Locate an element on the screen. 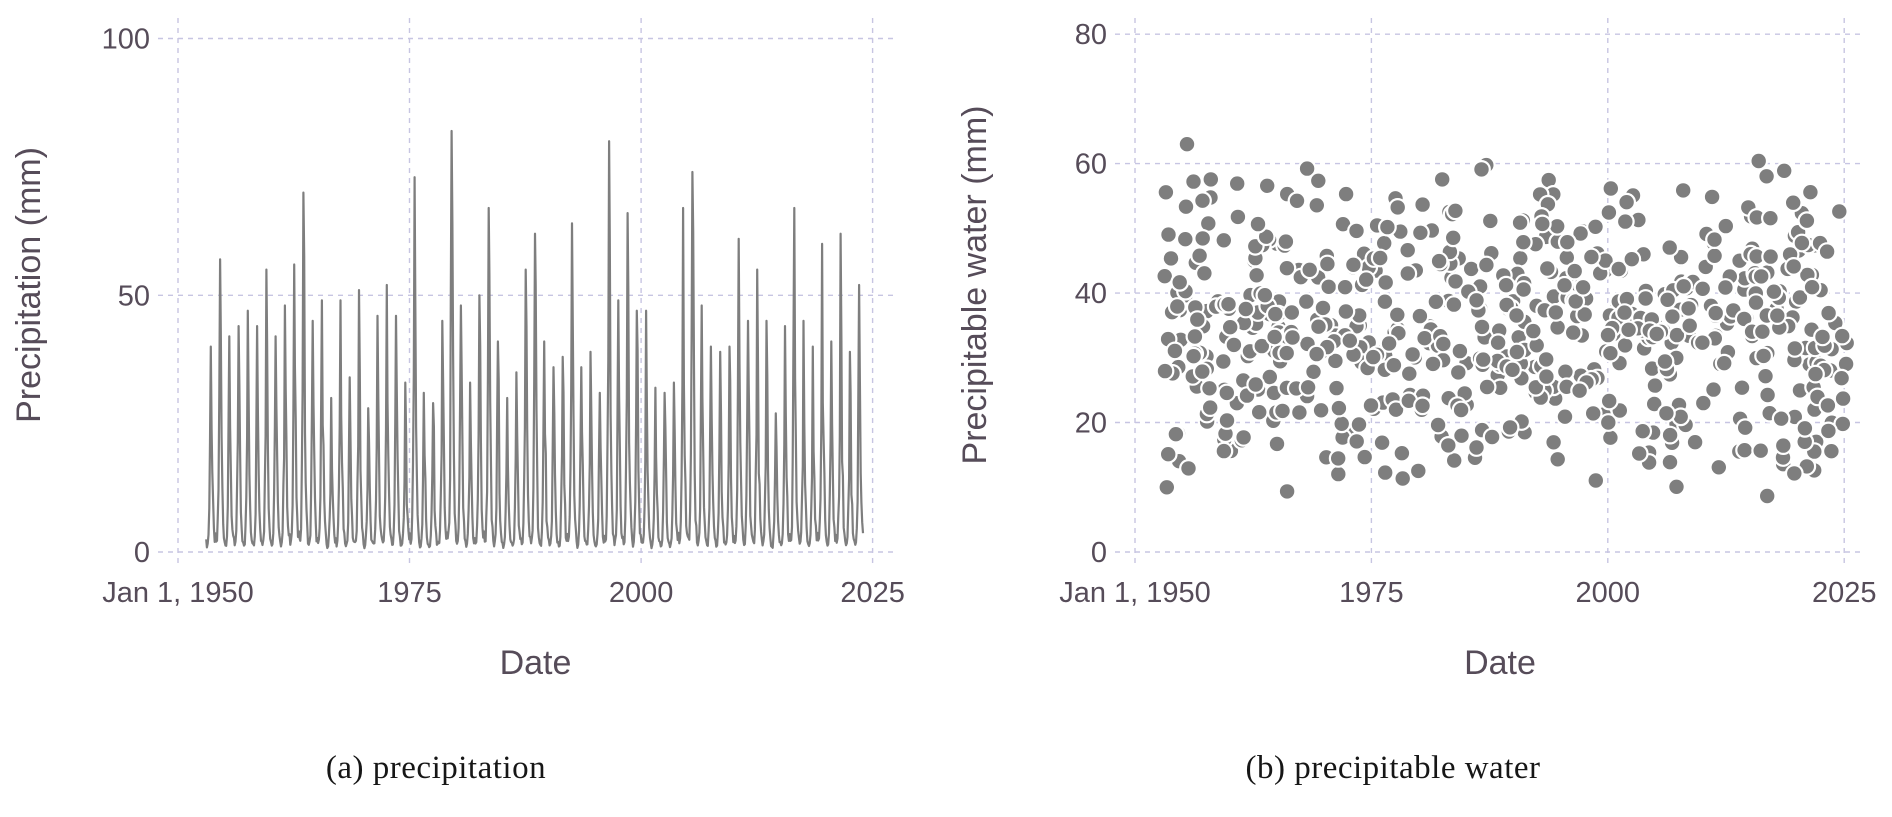 The image size is (1892, 817). x-axis-title: Date is located at coordinates (1500, 663).